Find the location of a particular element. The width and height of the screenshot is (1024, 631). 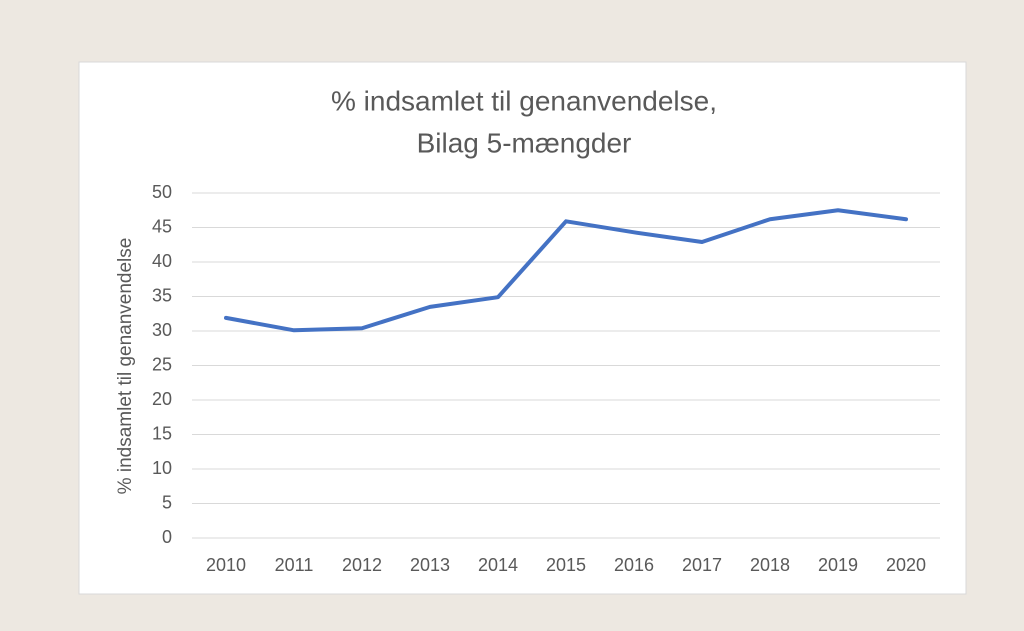

x-tick-label: 2013 is located at coordinates (430, 565).